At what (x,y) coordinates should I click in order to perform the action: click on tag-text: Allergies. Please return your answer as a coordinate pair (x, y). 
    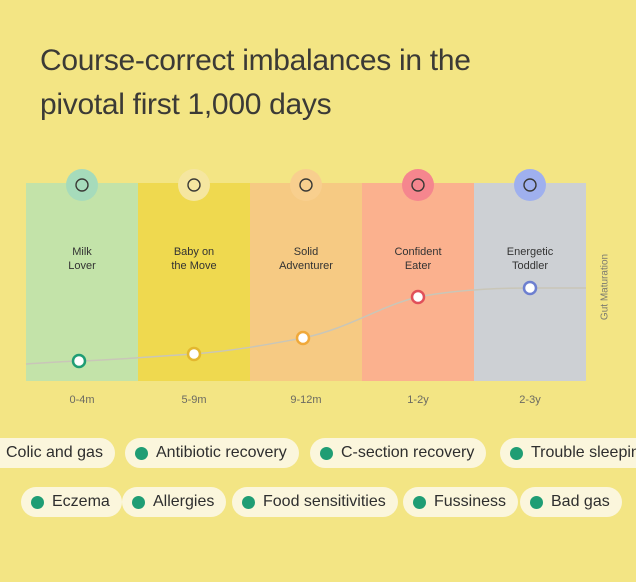
    Looking at the image, I should click on (184, 501).